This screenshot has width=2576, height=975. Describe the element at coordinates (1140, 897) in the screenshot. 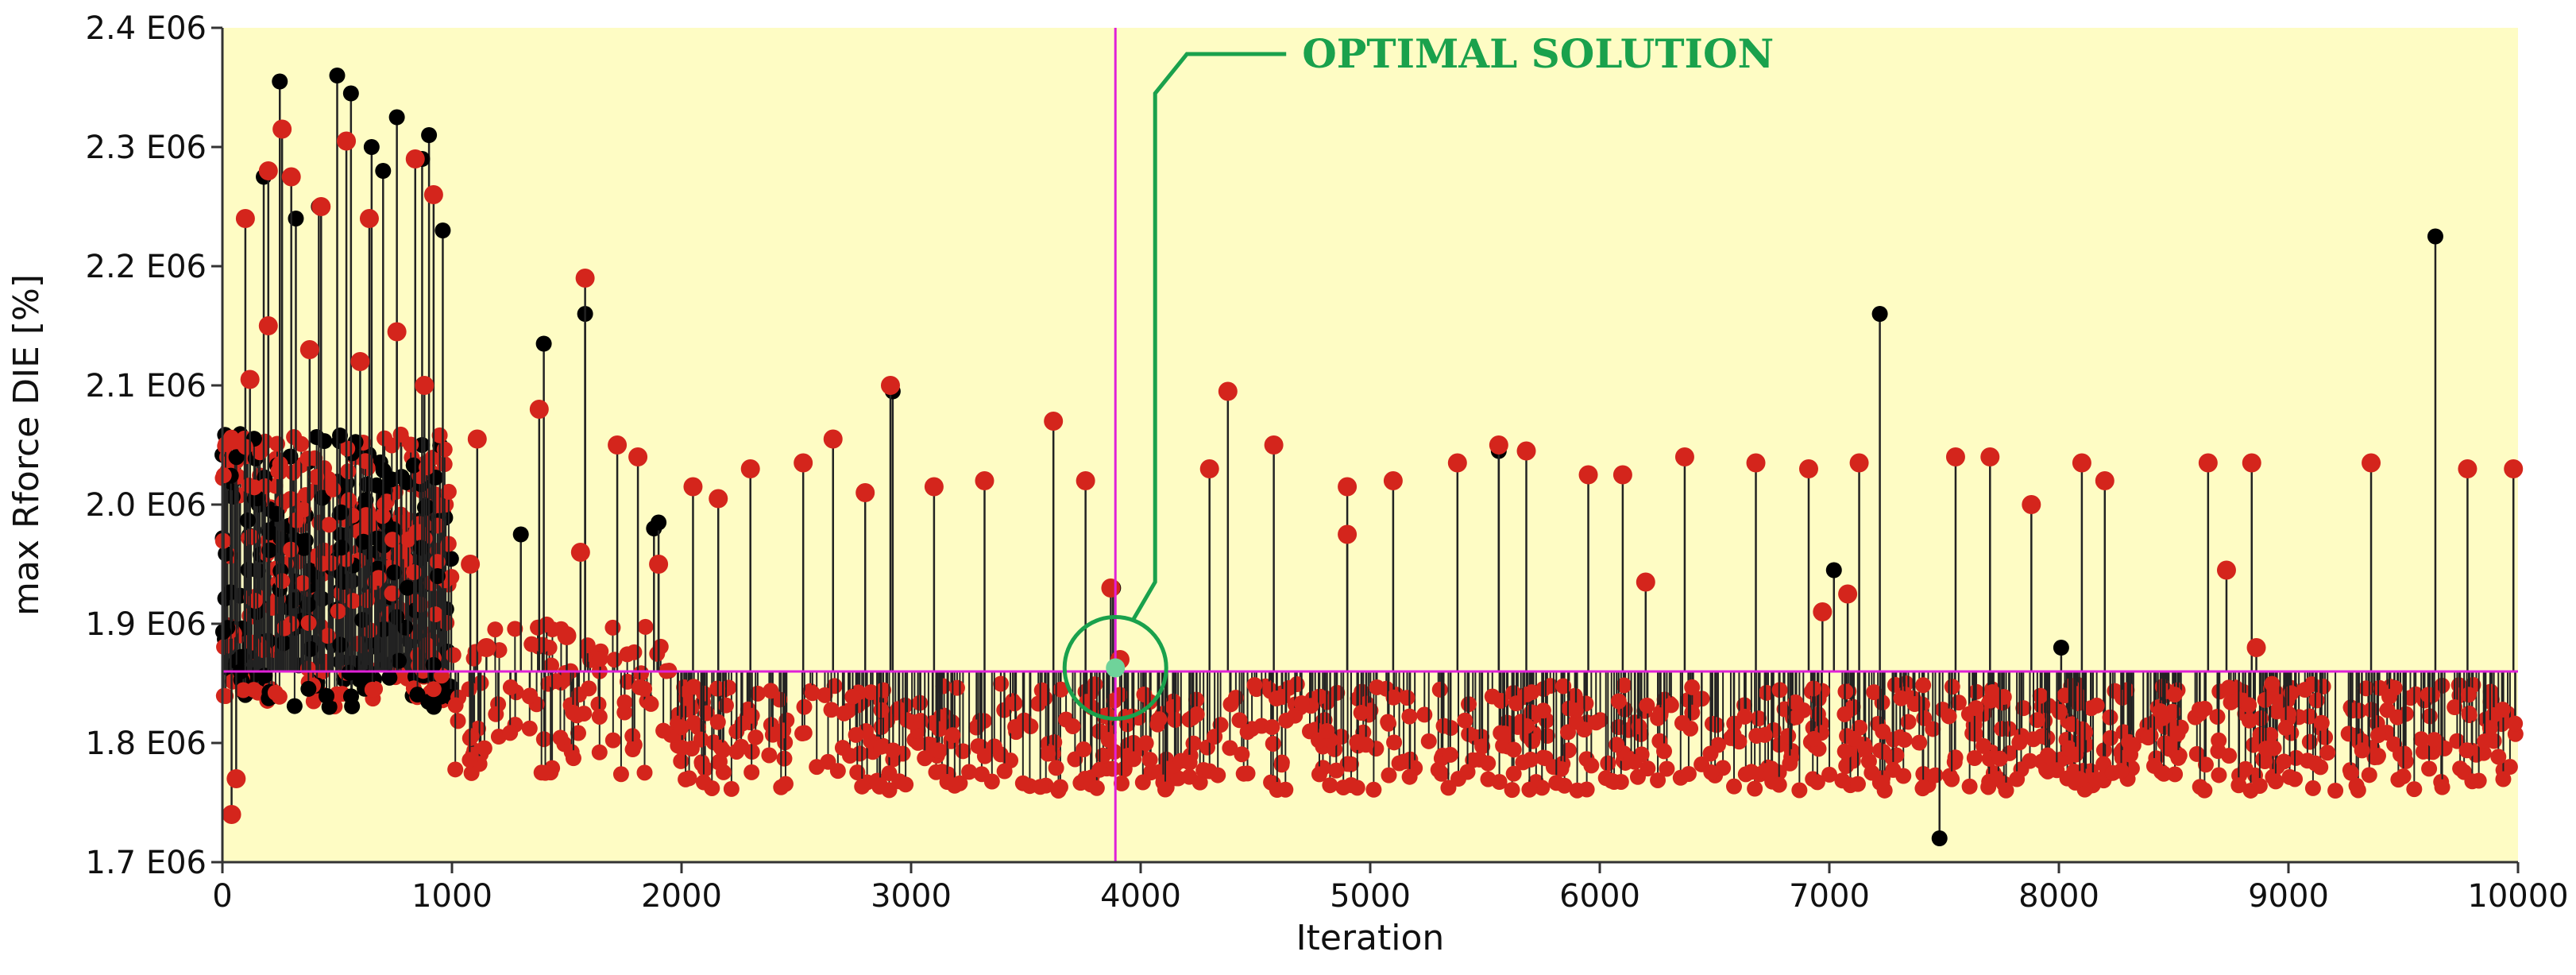

I see `x-tick-label: 4000` at that location.